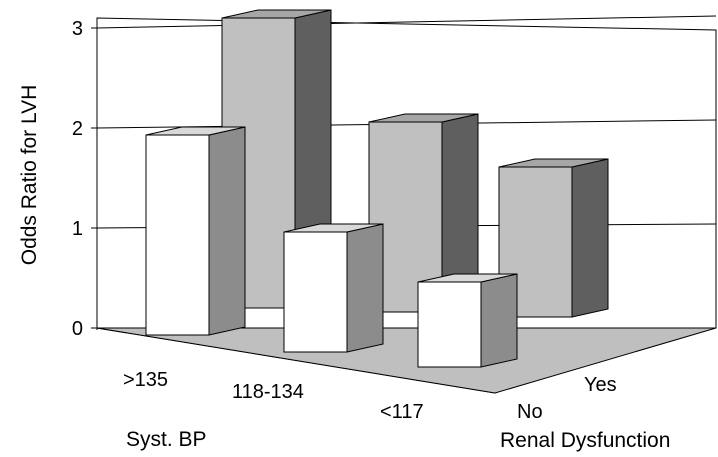  I want to click on y-ticks: 0 1 2 3, so click(84, 179).